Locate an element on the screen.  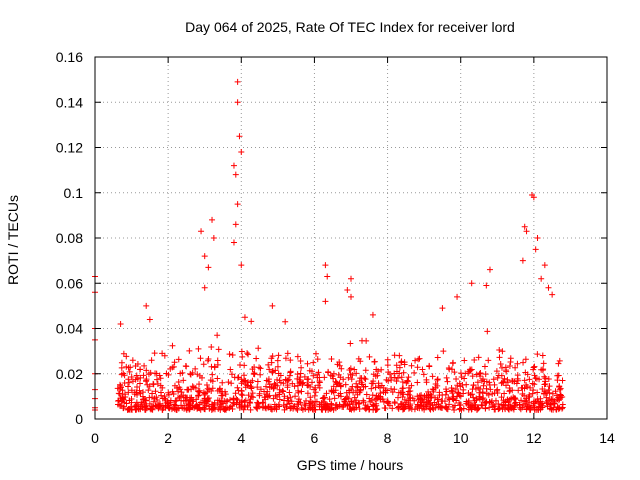
x-tick-label: 6 is located at coordinates (315, 438).